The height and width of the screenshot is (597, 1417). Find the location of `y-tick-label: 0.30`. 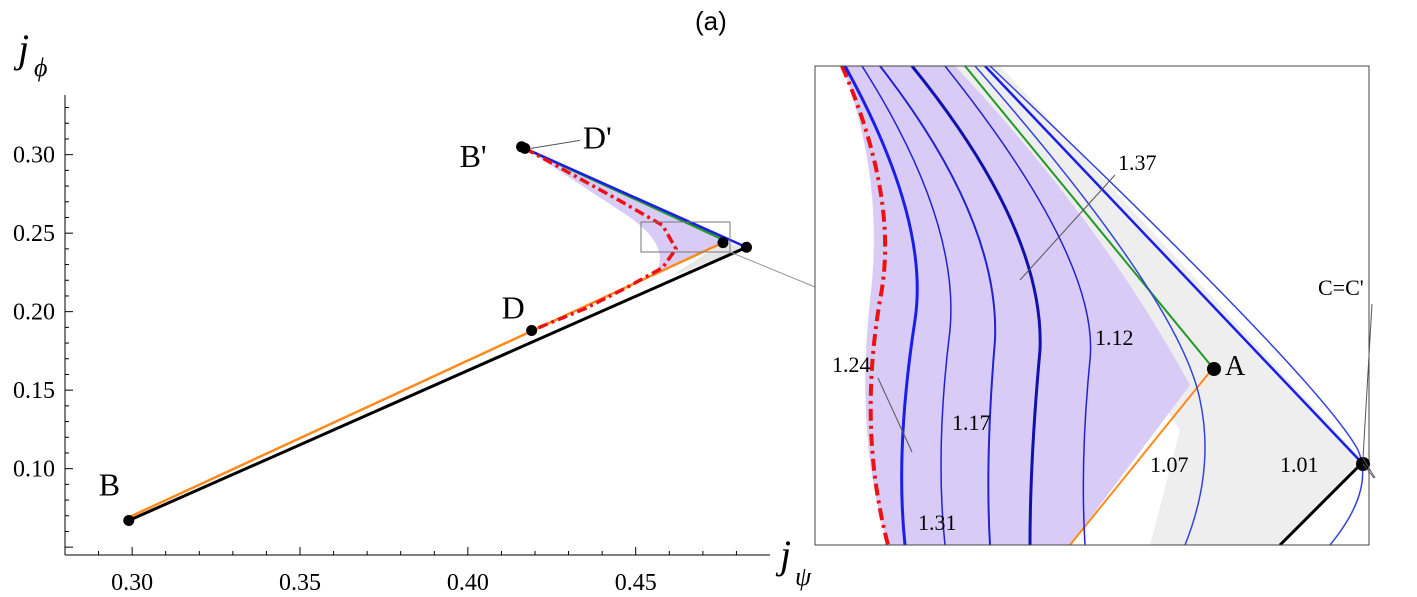

y-tick-label: 0.30 is located at coordinates (34, 156).